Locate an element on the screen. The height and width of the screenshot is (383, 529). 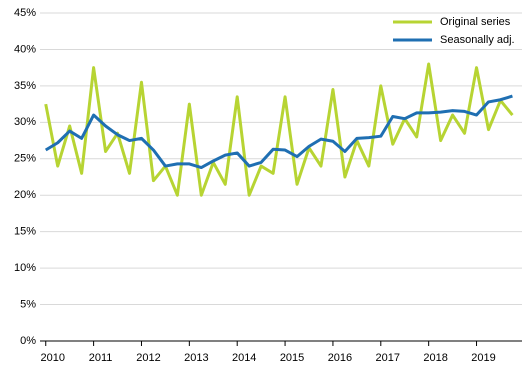
y-tick-label: 10% is located at coordinates (25, 268).